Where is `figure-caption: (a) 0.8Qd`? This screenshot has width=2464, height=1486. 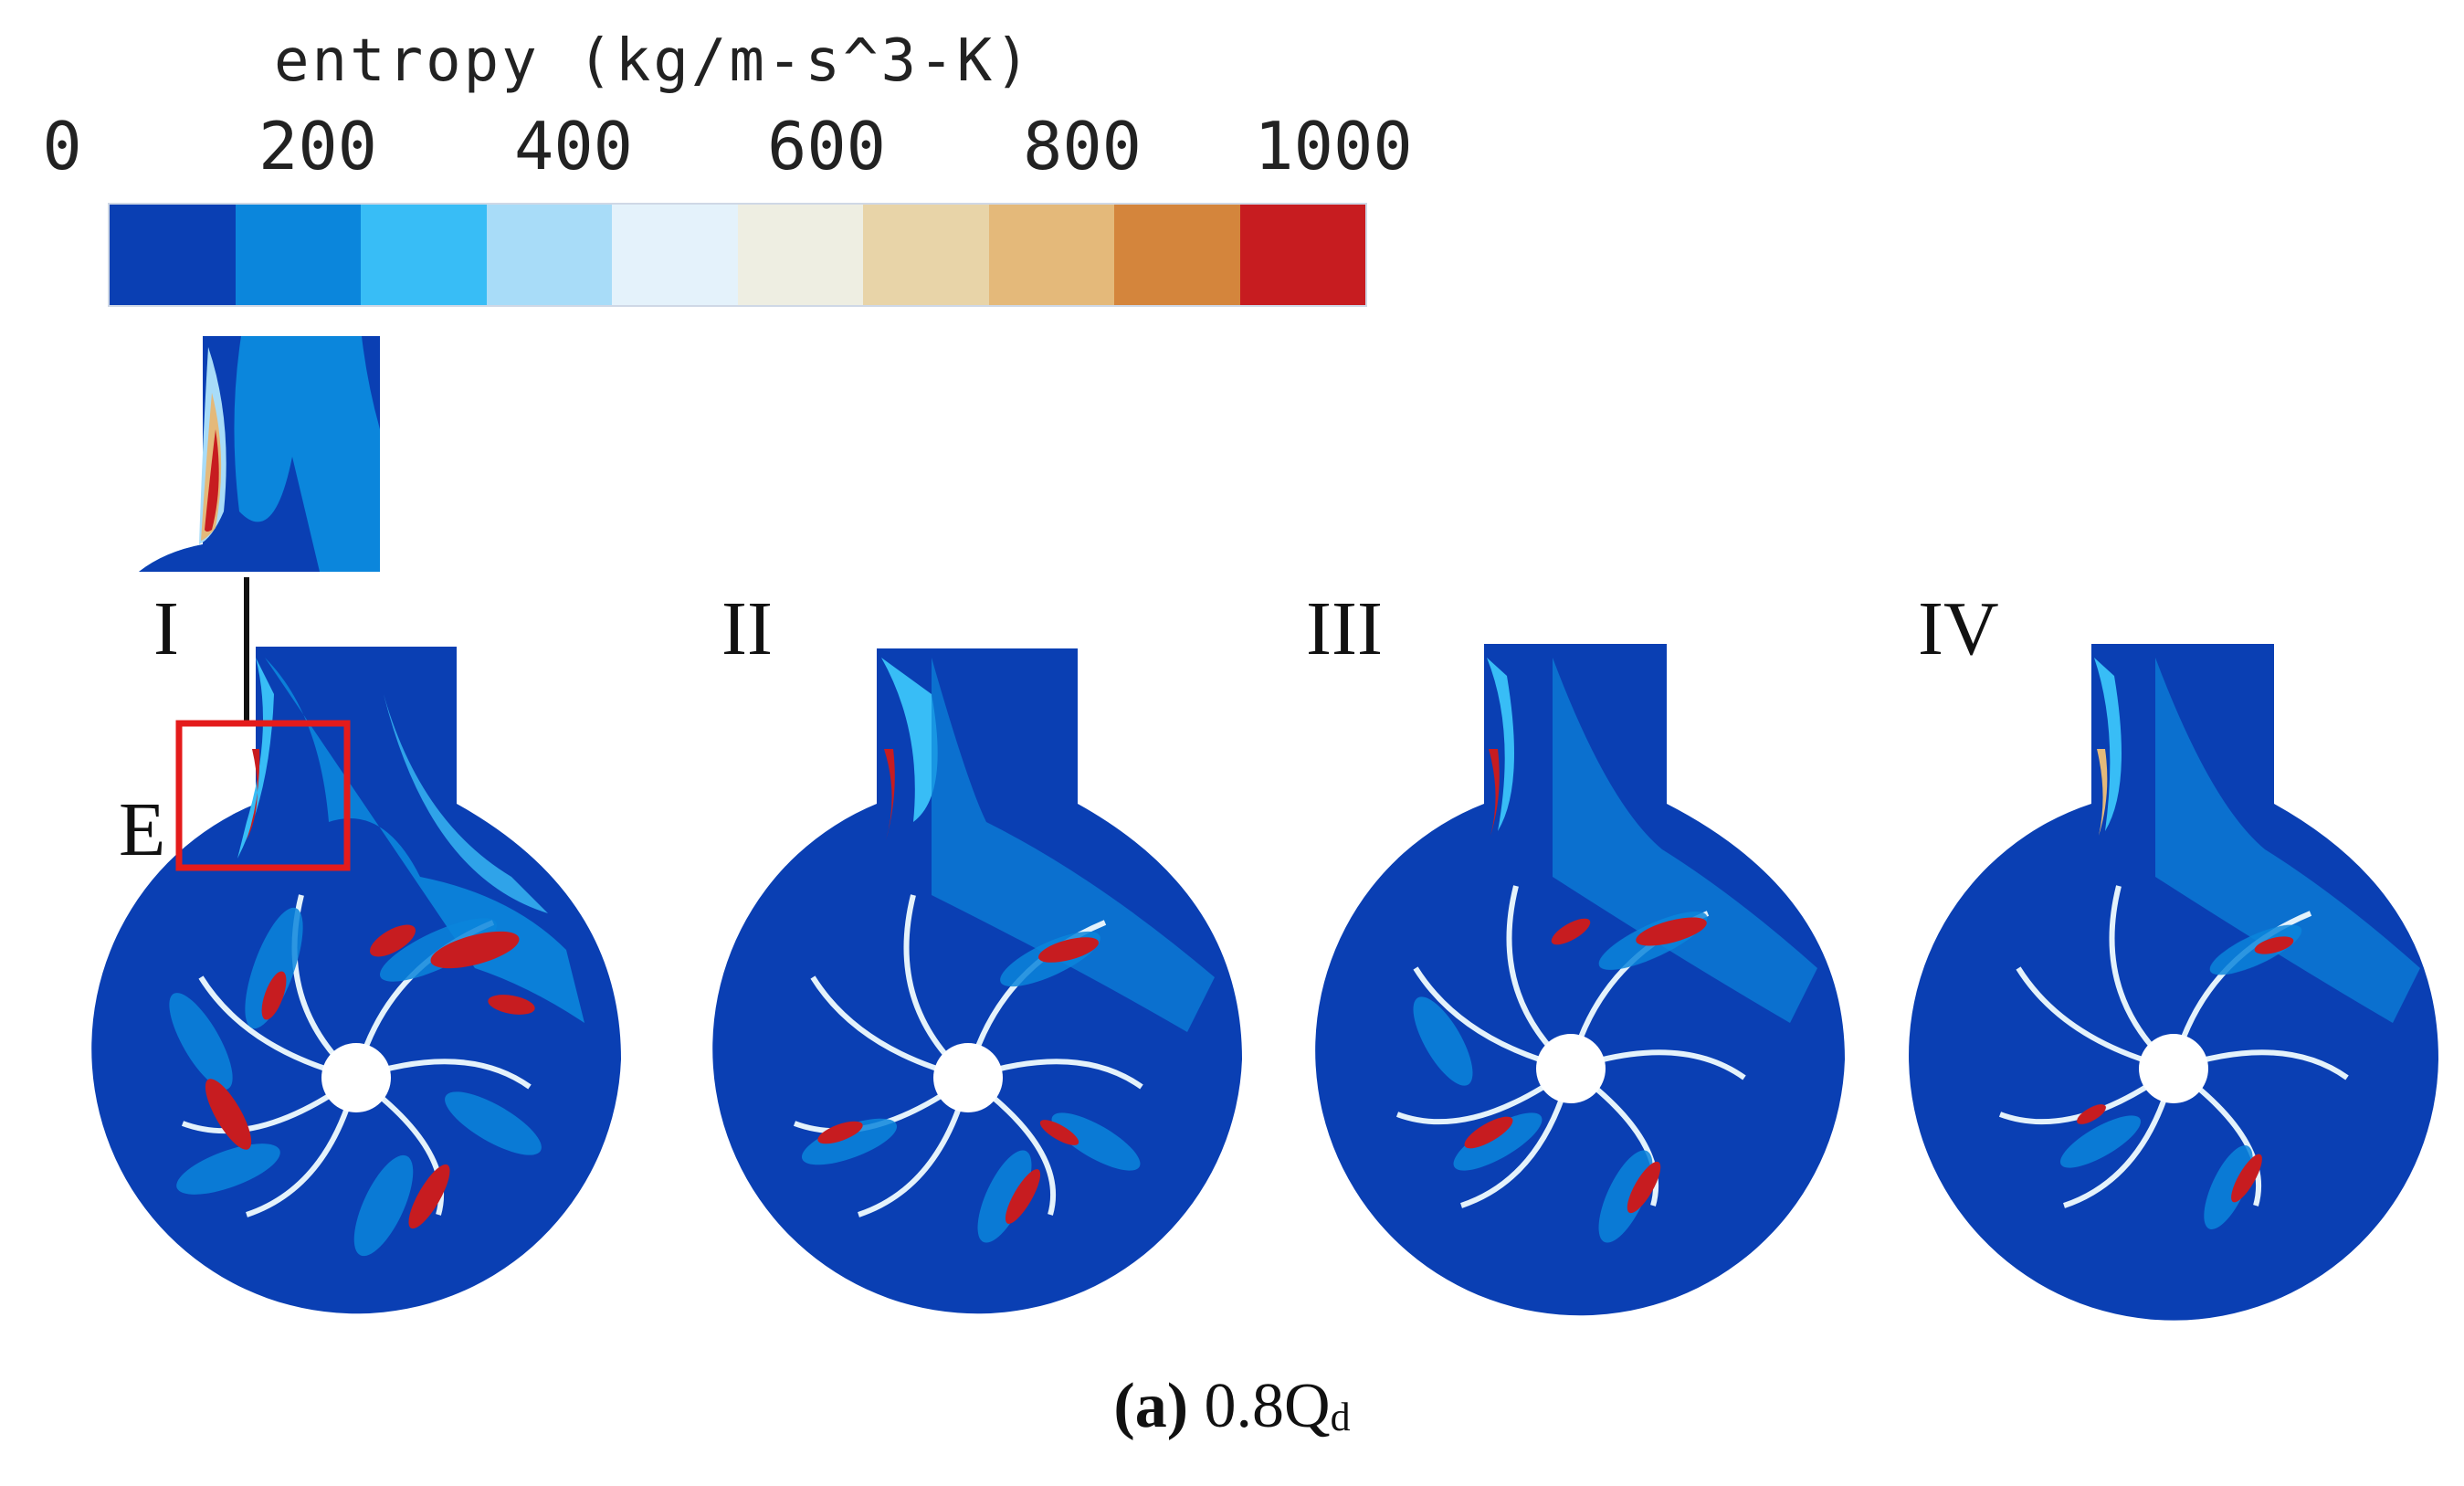
figure-caption: (a) 0.8Qd is located at coordinates (1232, 1406).